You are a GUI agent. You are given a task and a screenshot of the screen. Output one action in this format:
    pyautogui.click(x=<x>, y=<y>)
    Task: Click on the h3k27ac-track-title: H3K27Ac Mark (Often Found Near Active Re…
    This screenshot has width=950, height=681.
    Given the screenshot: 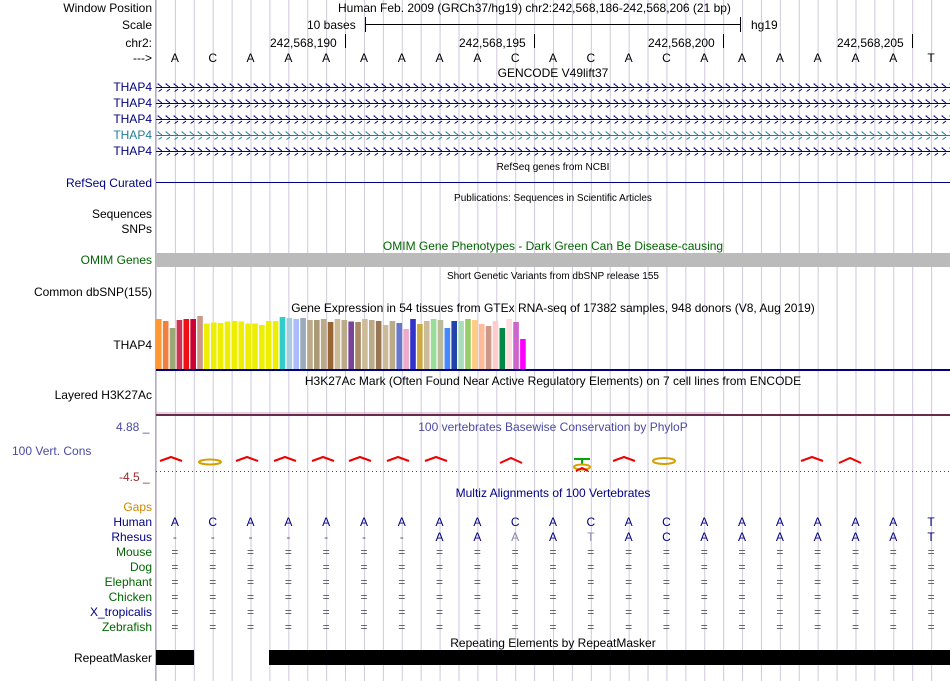 What is the action you would take?
    pyautogui.click(x=553, y=381)
    